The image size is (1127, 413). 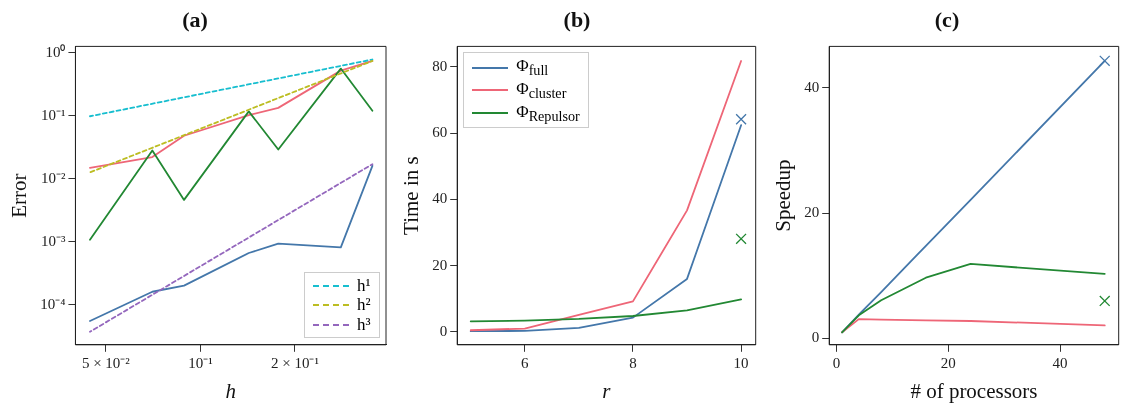 What do you see at coordinates (633, 362) in the screenshot?
I see `x-tick-label: 8` at bounding box center [633, 362].